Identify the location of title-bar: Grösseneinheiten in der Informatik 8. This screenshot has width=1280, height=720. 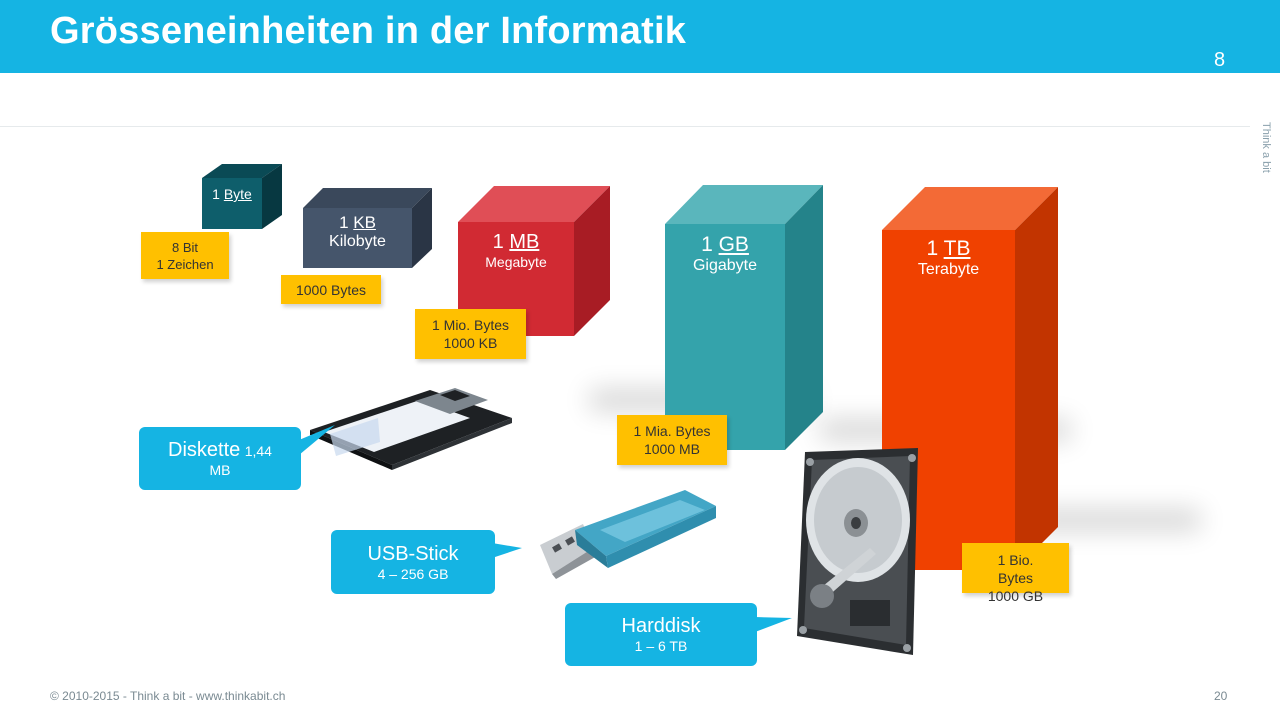
(640, 36).